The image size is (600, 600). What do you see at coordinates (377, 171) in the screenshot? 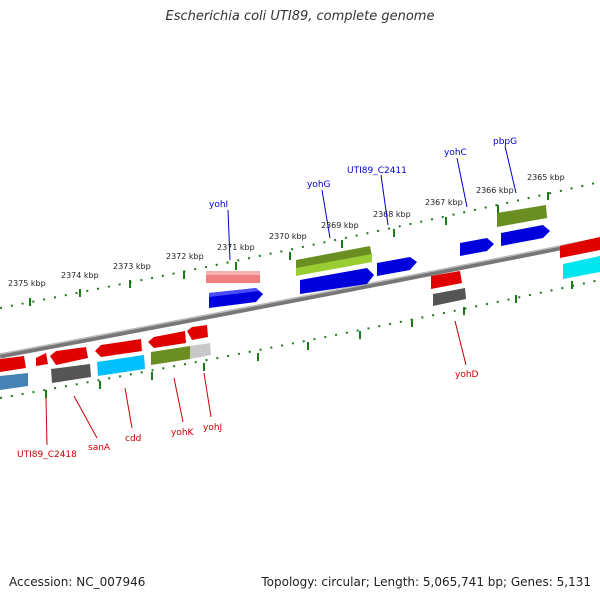
I see `gene-label-UTI89_C2411: UTI89_C2411` at bounding box center [377, 171].